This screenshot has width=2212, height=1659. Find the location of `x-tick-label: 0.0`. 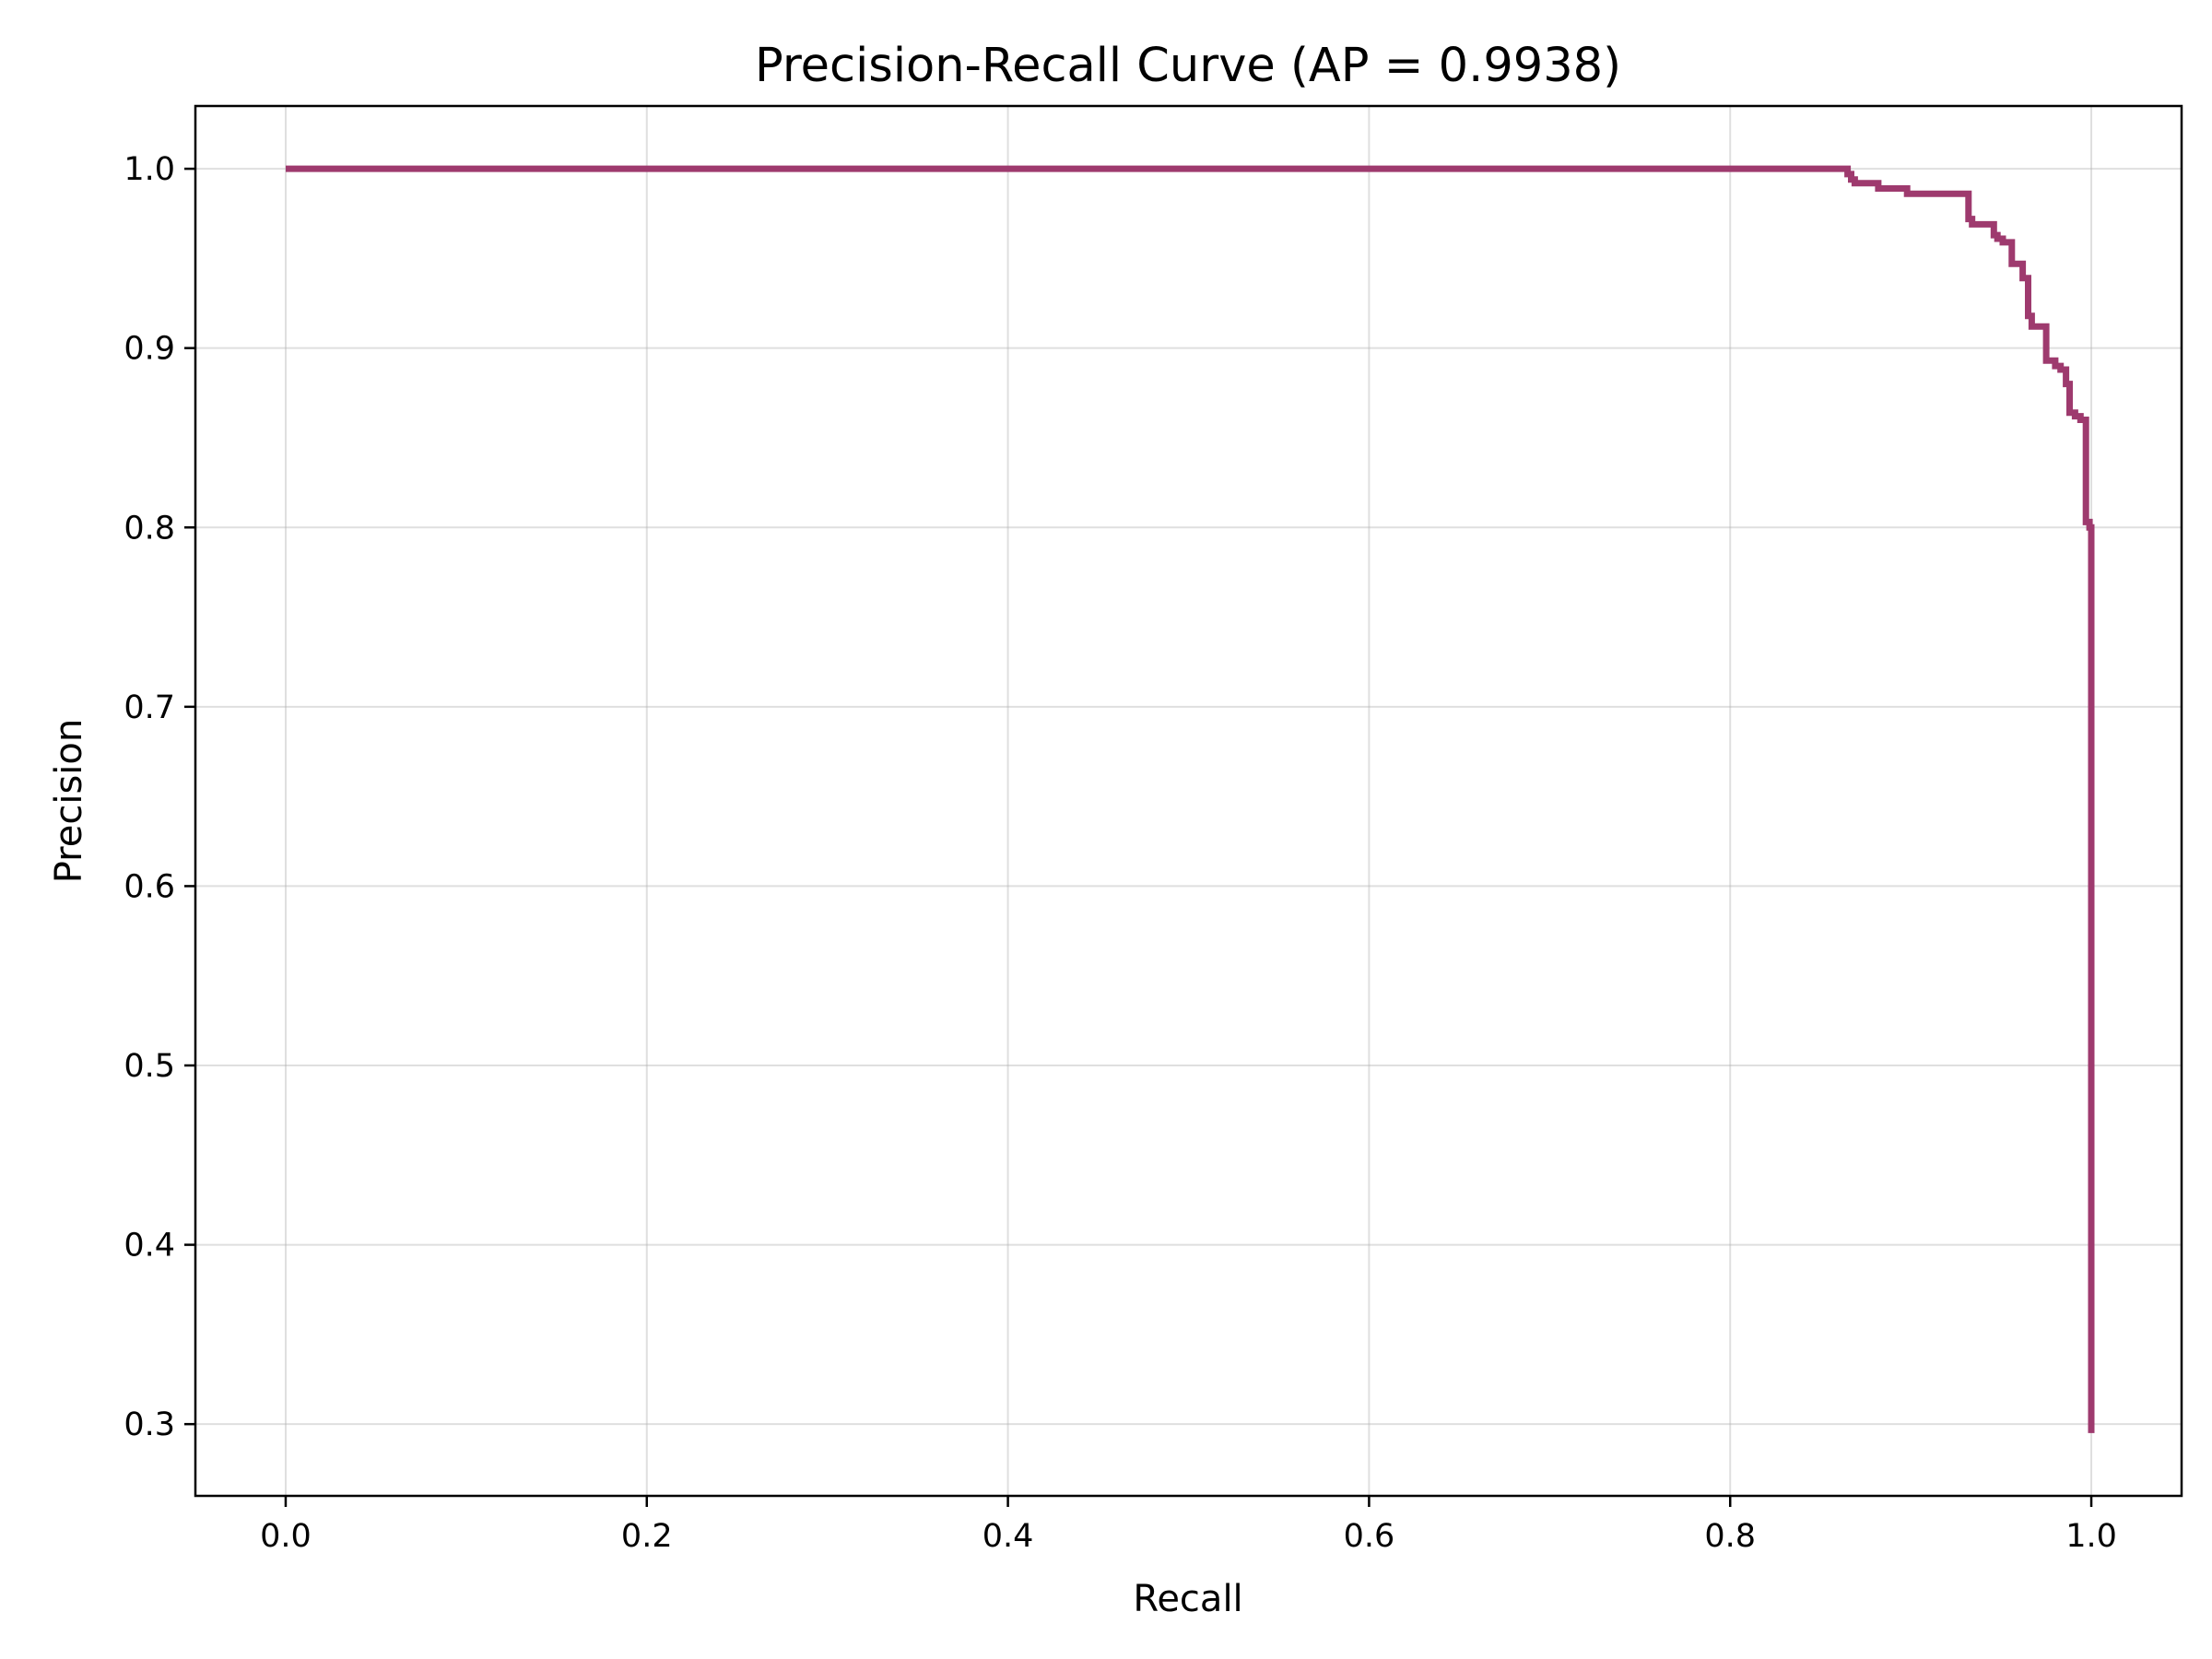

x-tick-label: 0.0 is located at coordinates (286, 1536).